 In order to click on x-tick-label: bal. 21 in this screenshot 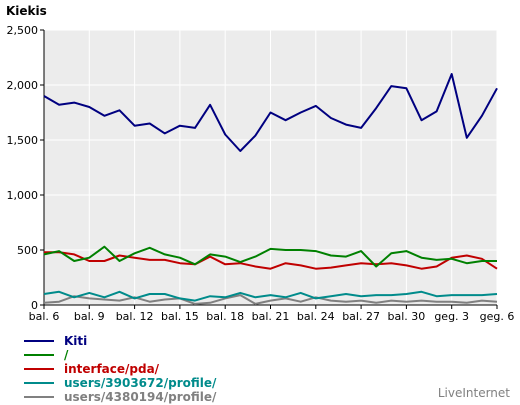, I will do `click(271, 316)`.